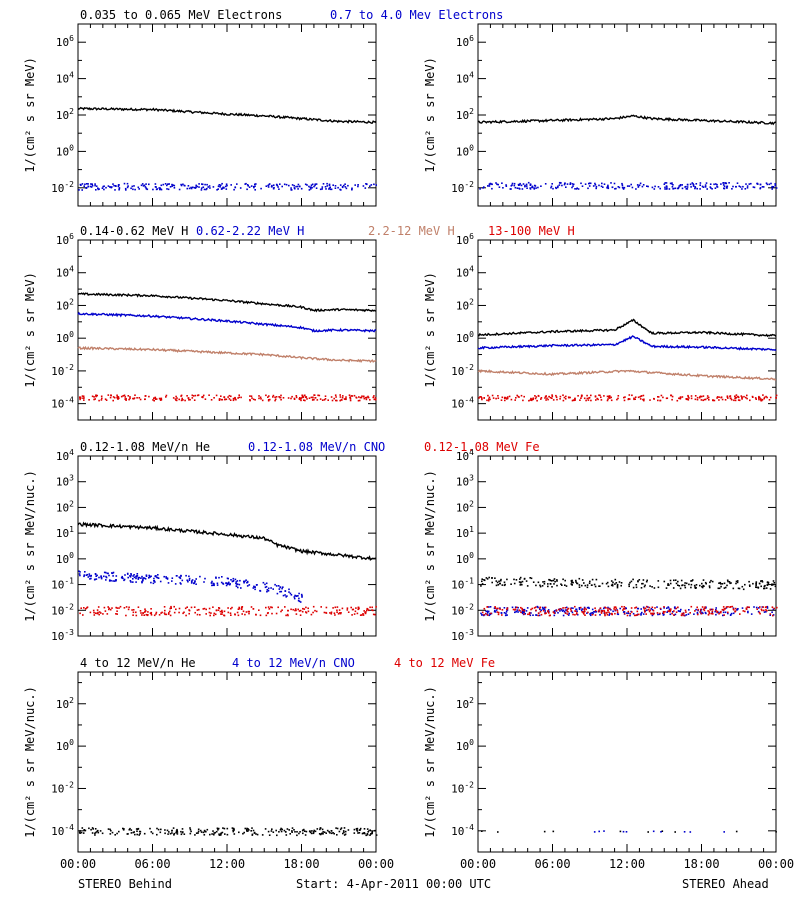  What do you see at coordinates (316, 447) in the screenshot?
I see `legend-entry: 0.12-1.08 MeV/n CNO` at bounding box center [316, 447].